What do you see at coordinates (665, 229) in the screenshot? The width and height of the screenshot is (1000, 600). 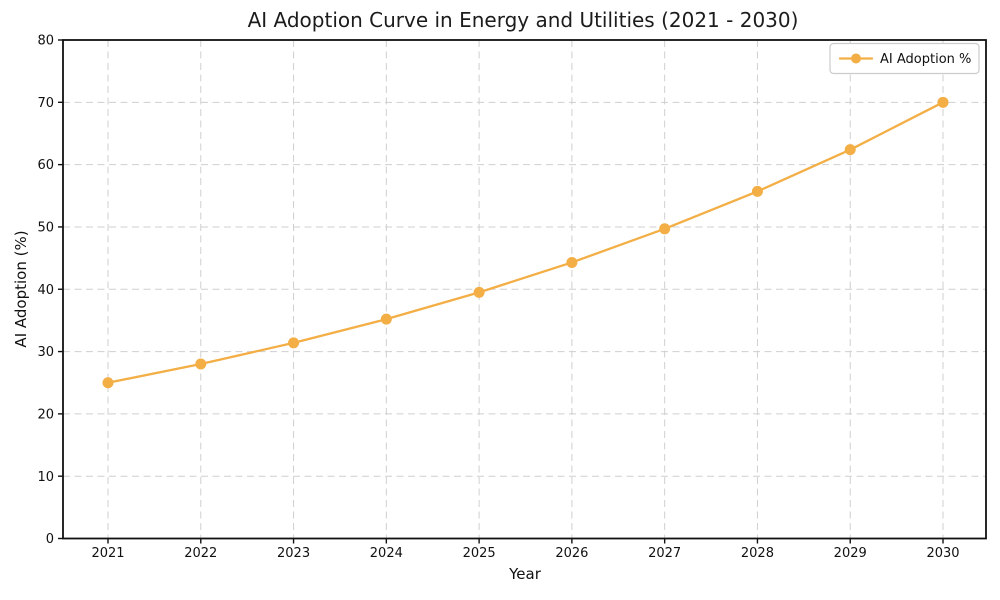 I see `data-point-2027` at bounding box center [665, 229].